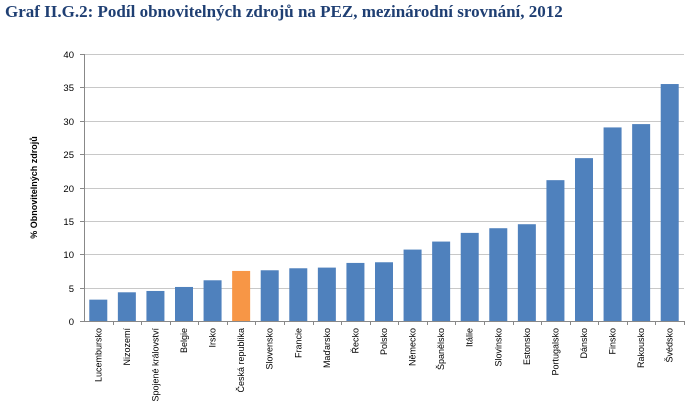 The image size is (700, 420). What do you see at coordinates (670, 345) in the screenshot?
I see `x-tick-label: Švédsko` at bounding box center [670, 345].